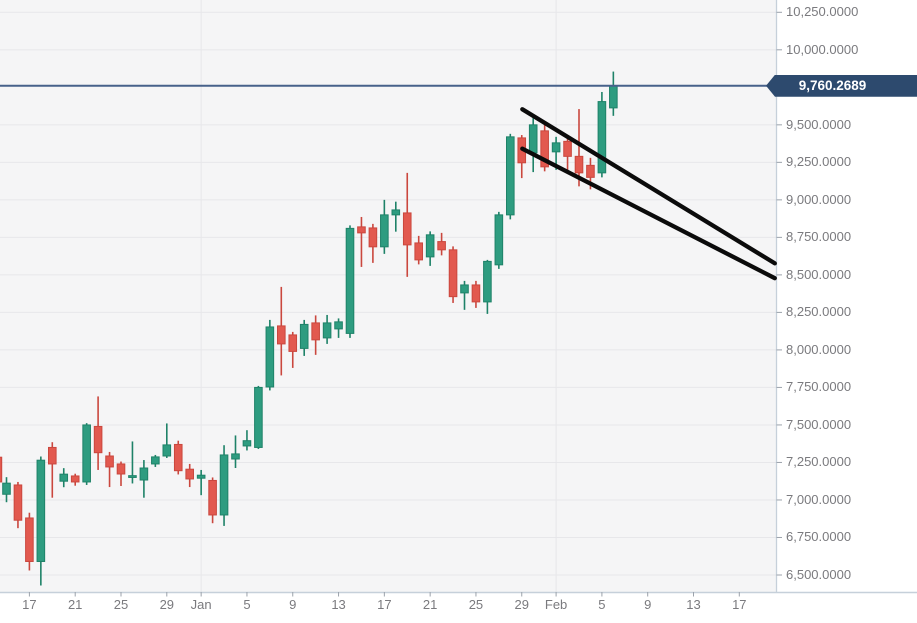  What do you see at coordinates (819, 162) in the screenshot?
I see `y-axis-label: 9,250.0000` at bounding box center [819, 162].